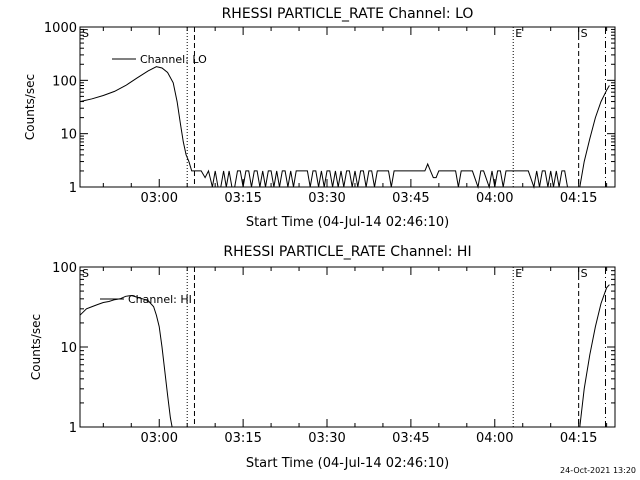 This screenshot has width=640, height=480. Describe the element at coordinates (68, 348) in the screenshot. I see `panel1-y-tick-label: 10` at that location.